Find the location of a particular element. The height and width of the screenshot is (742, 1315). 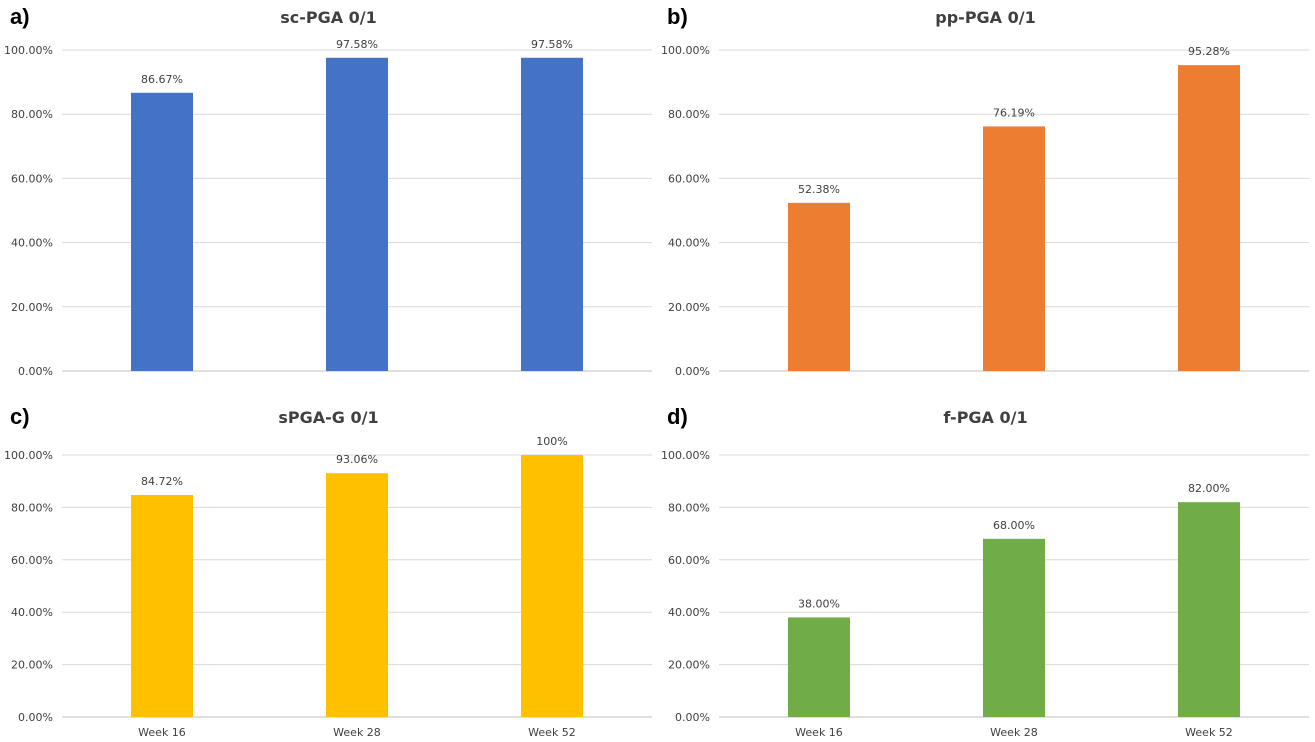

panel-label-d: d) is located at coordinates (677, 416).